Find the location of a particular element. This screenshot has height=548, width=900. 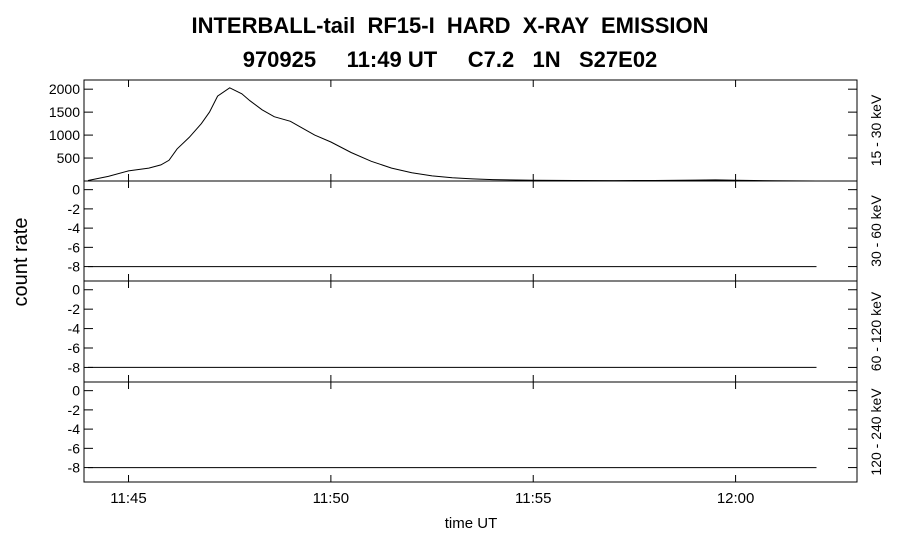

channel-label: 30 - 60 keV is located at coordinates (876, 231).